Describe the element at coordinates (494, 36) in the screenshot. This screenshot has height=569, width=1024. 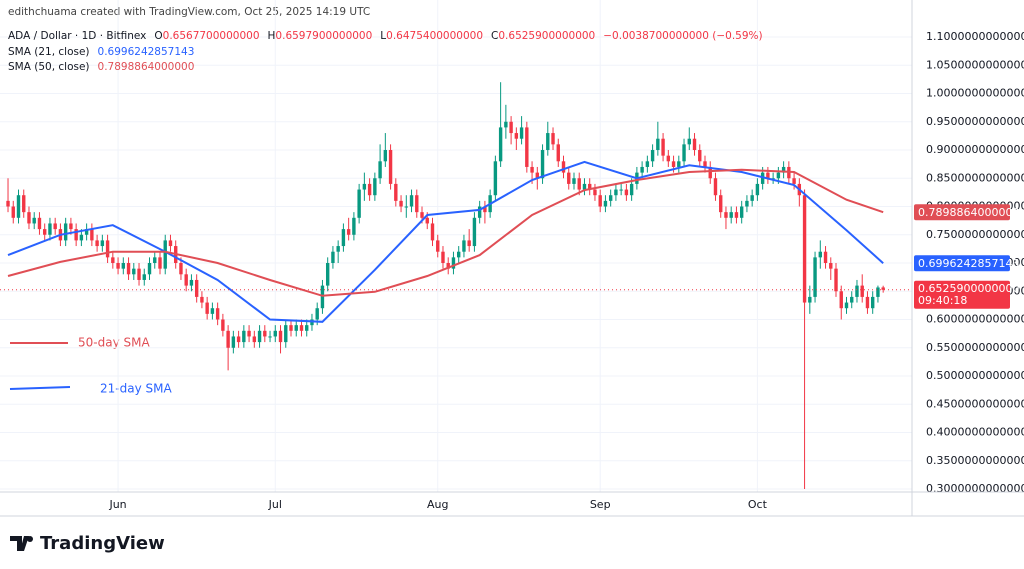
I see `ohlc-key: C` at that location.